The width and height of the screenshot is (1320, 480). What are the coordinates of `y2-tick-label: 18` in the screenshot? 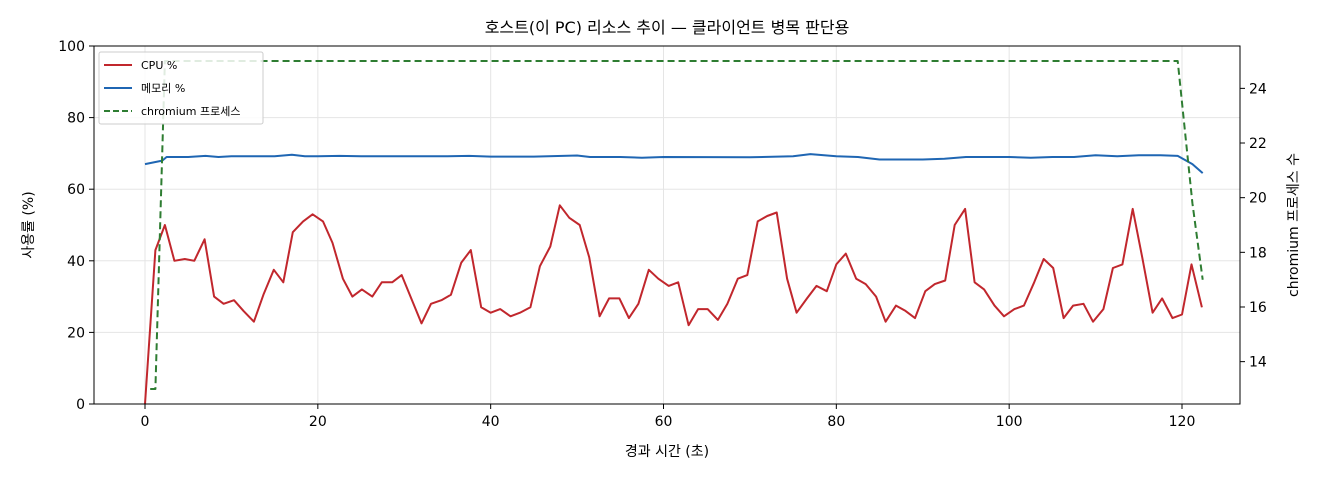 It's located at (1258, 253).